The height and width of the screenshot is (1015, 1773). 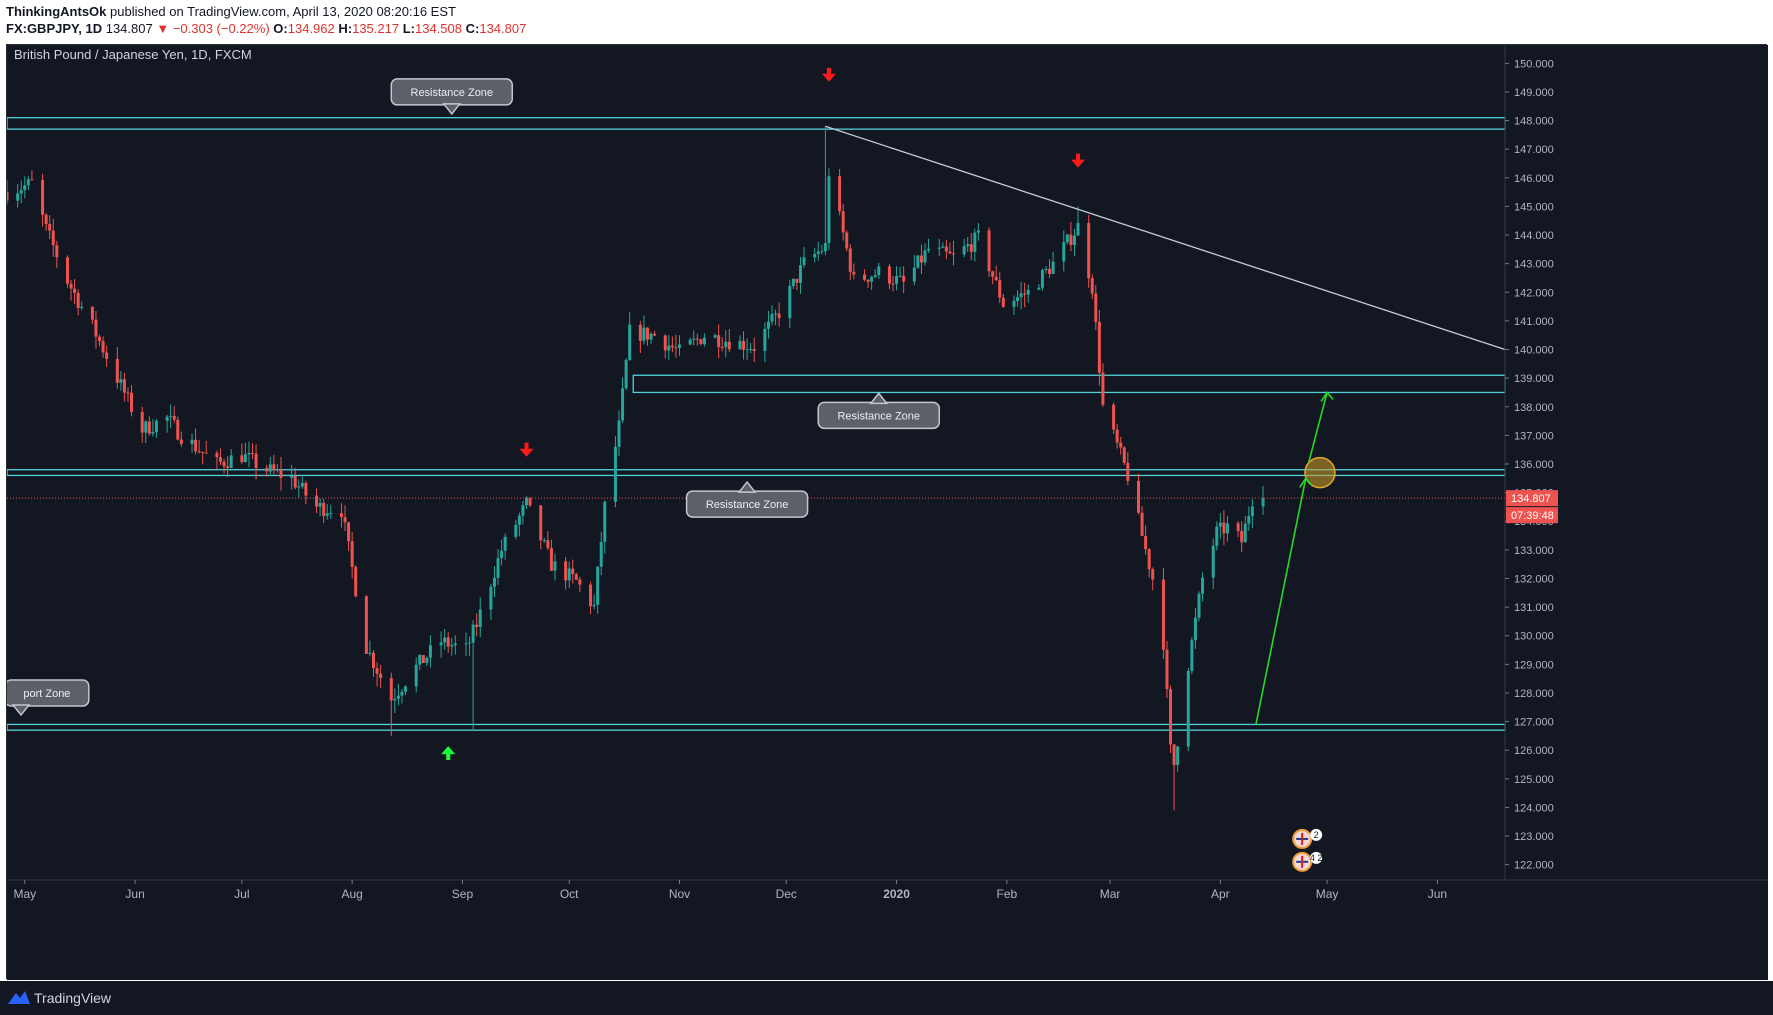 What do you see at coordinates (133, 54) in the screenshot?
I see `chart-title: British Pound / Japanese Yen, 1D, FXCM` at bounding box center [133, 54].